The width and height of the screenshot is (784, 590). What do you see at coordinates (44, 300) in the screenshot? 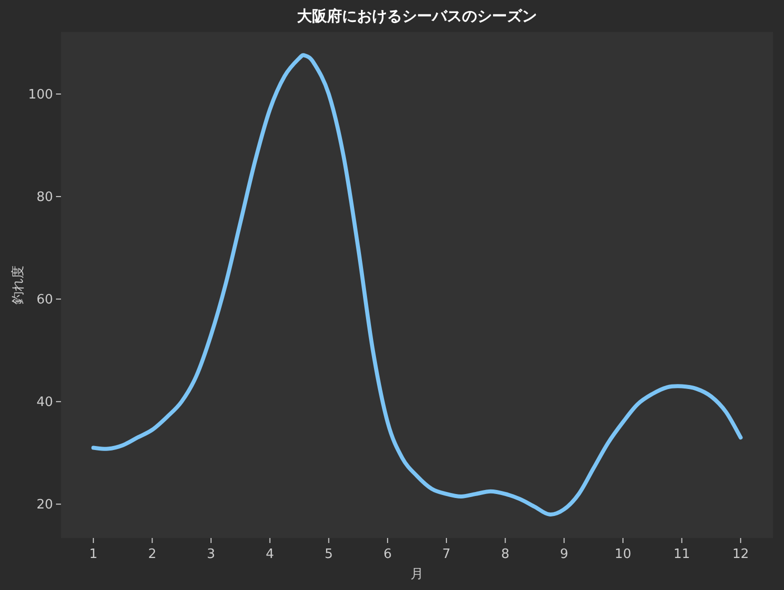
I see `y-tick-label: 60` at bounding box center [44, 300].